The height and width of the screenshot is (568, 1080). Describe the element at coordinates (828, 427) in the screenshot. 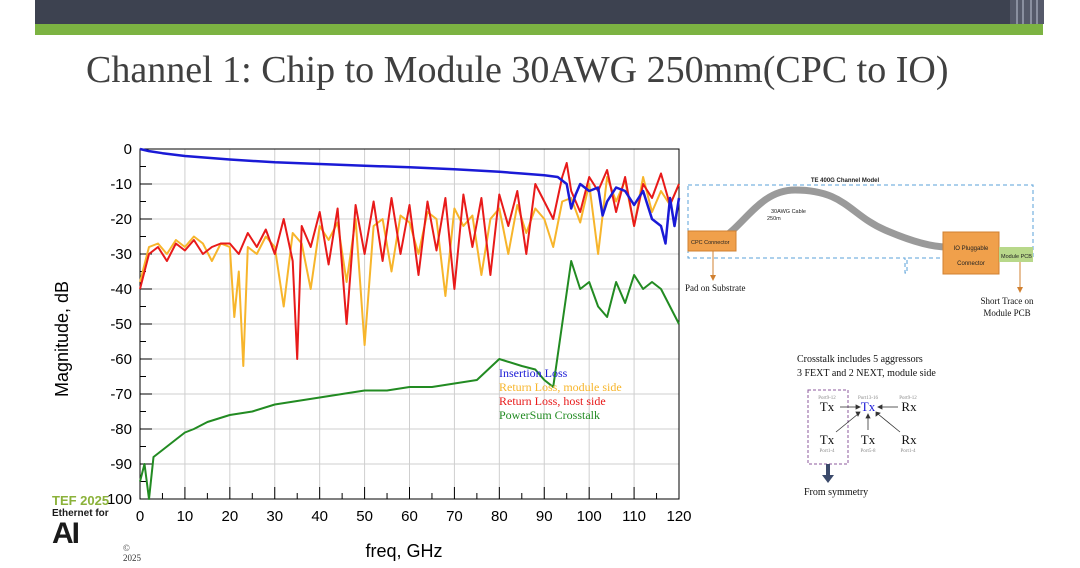

I see `symmetry-box` at that location.